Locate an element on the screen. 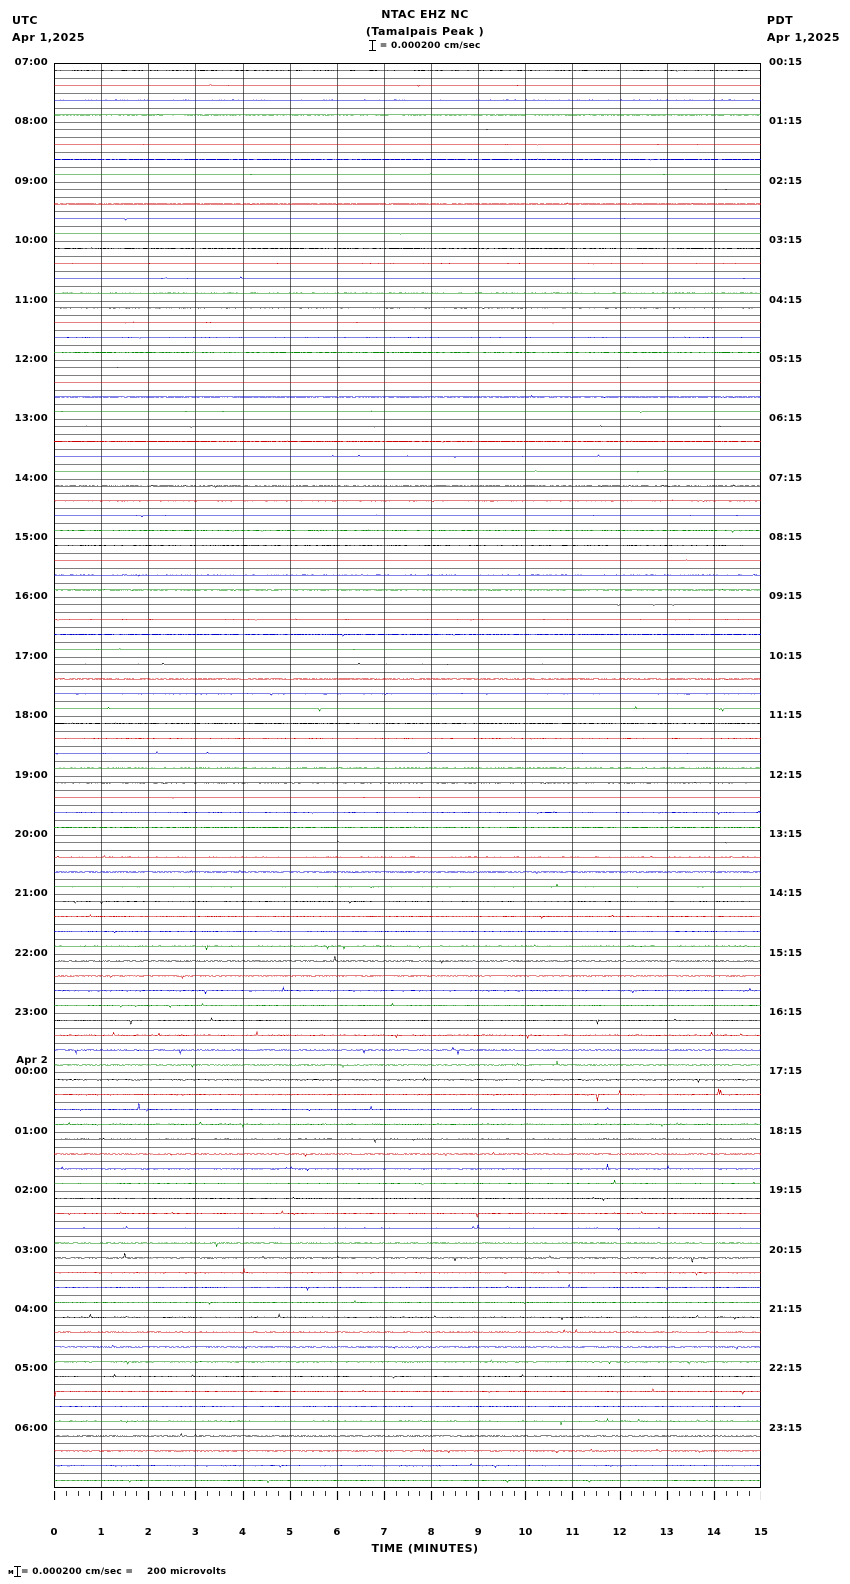  left-time-label: 03:00 is located at coordinates (31, 1250).